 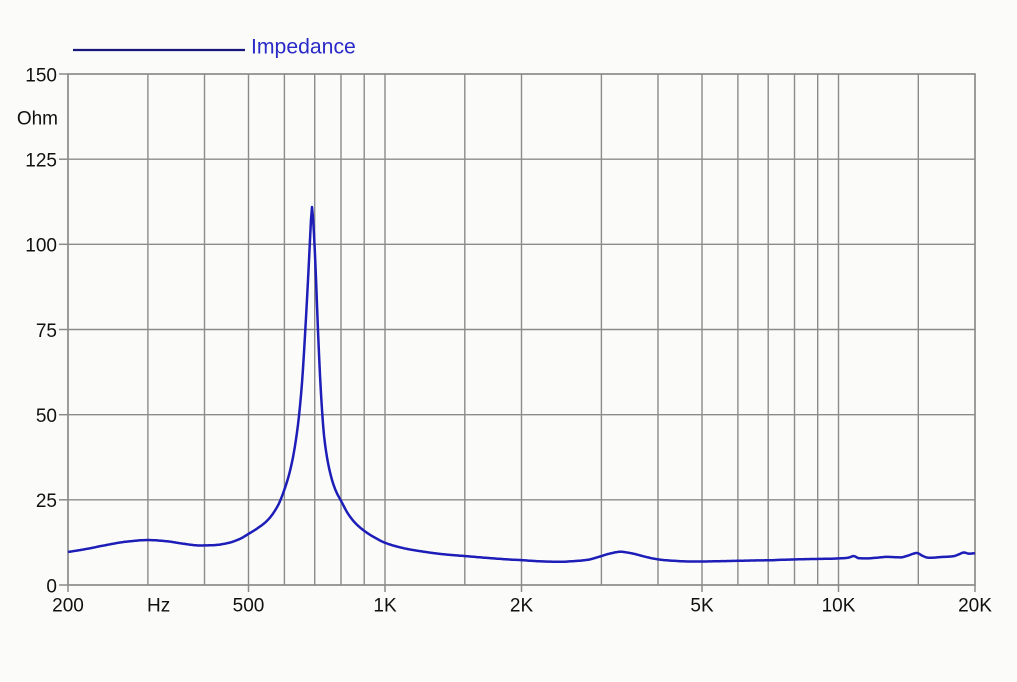 I want to click on svg-text: 0, so click(x=51, y=586).